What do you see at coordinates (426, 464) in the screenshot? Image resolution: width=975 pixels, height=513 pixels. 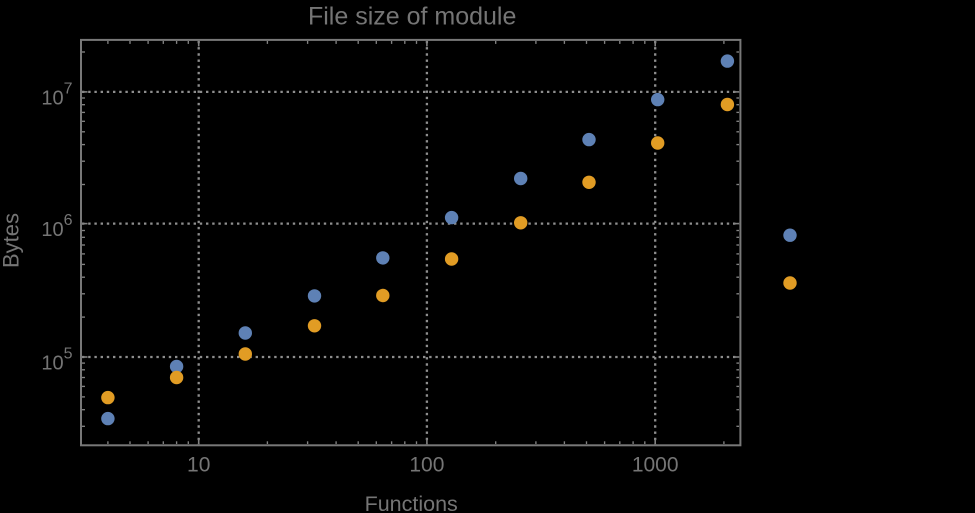 I see `svg-text: 100` at bounding box center [426, 464].